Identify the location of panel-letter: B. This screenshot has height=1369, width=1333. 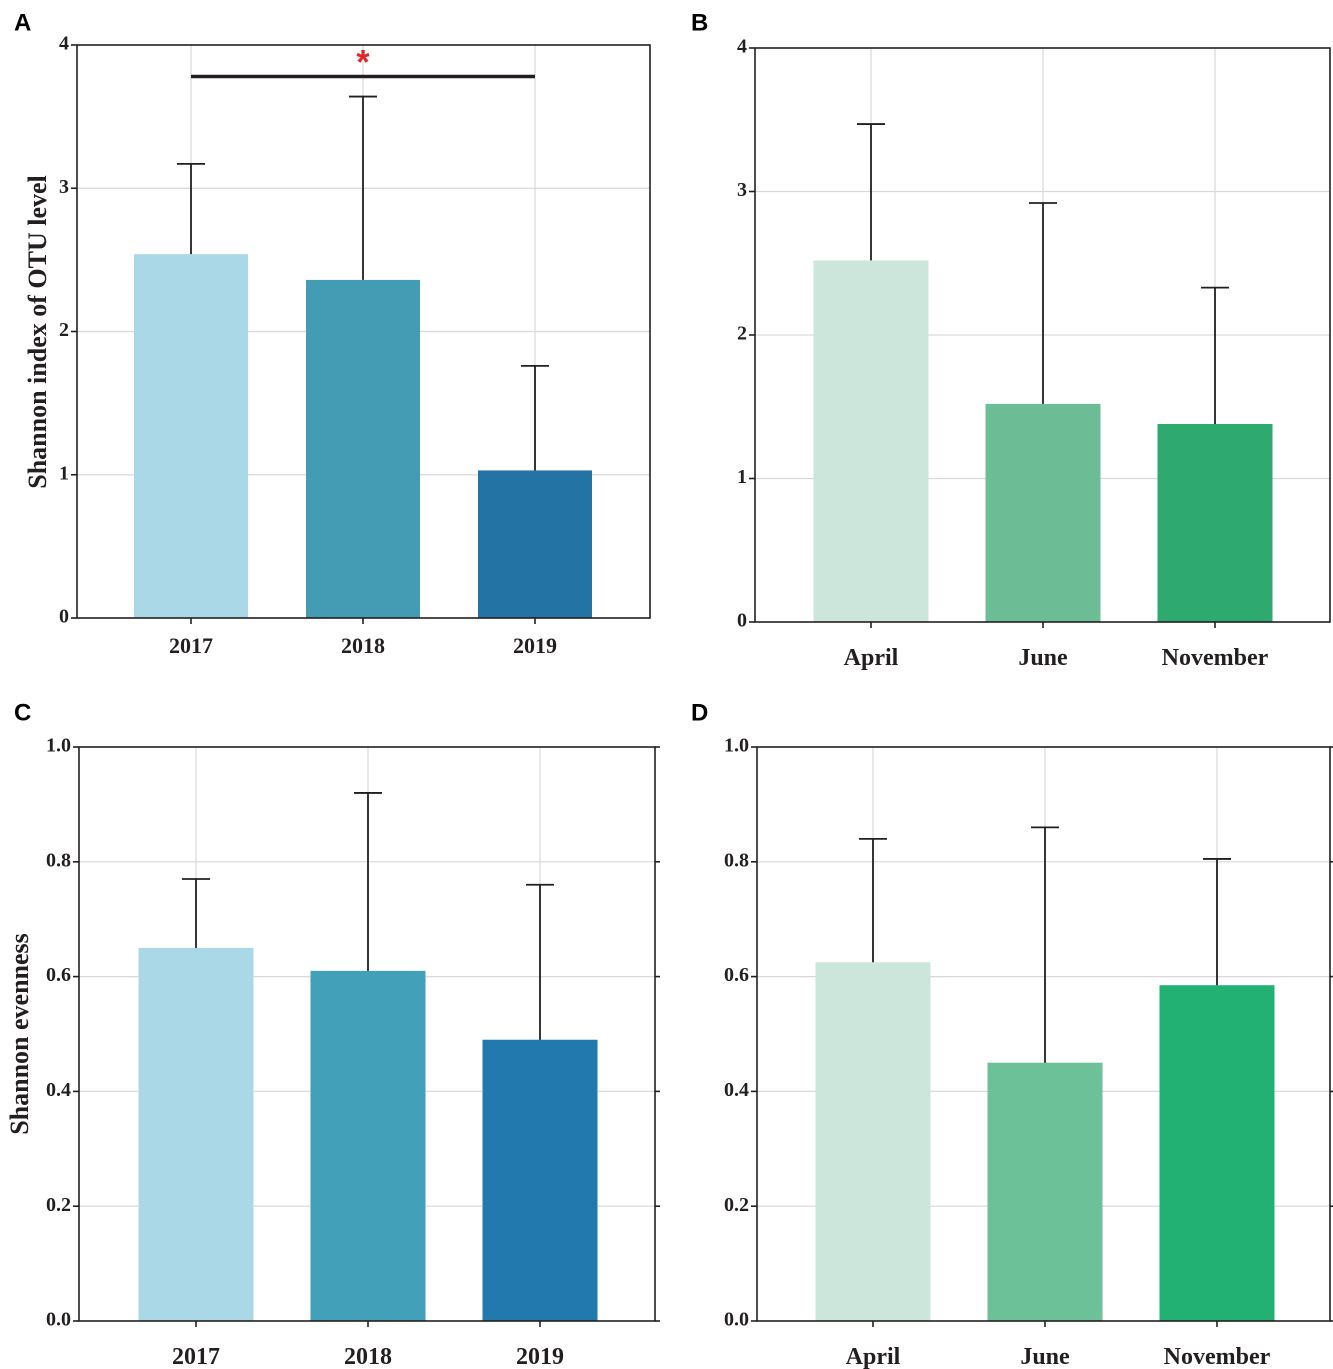
(699, 22).